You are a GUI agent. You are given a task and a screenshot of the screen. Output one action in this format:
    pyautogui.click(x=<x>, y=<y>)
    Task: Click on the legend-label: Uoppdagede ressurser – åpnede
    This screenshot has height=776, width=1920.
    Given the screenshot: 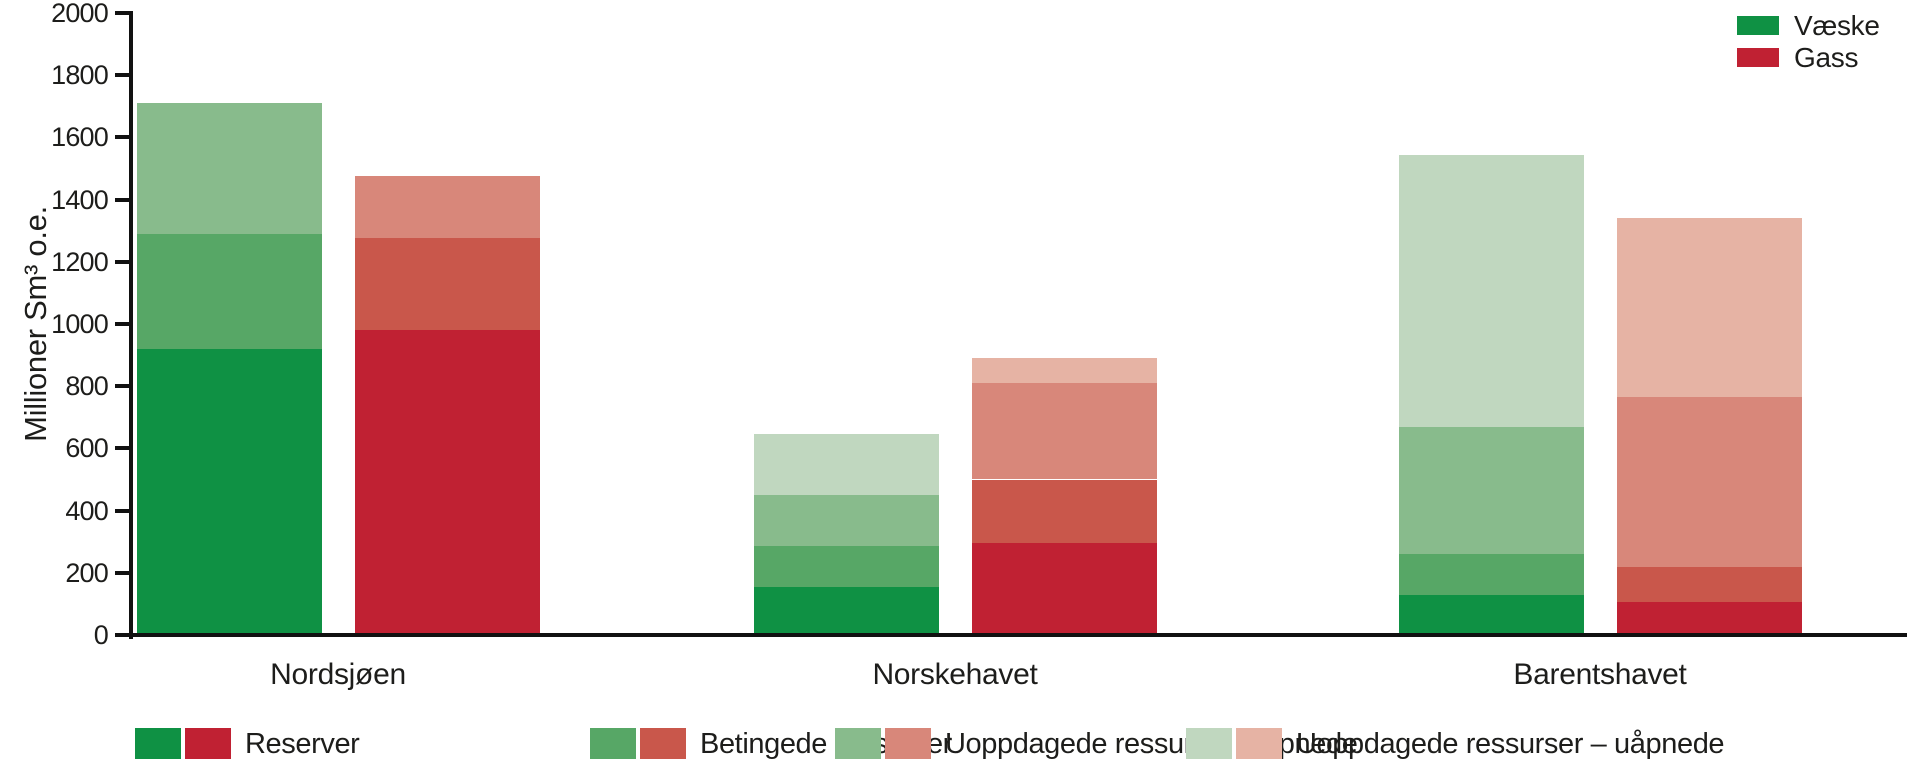 What is the action you would take?
    pyautogui.click(x=1151, y=744)
    